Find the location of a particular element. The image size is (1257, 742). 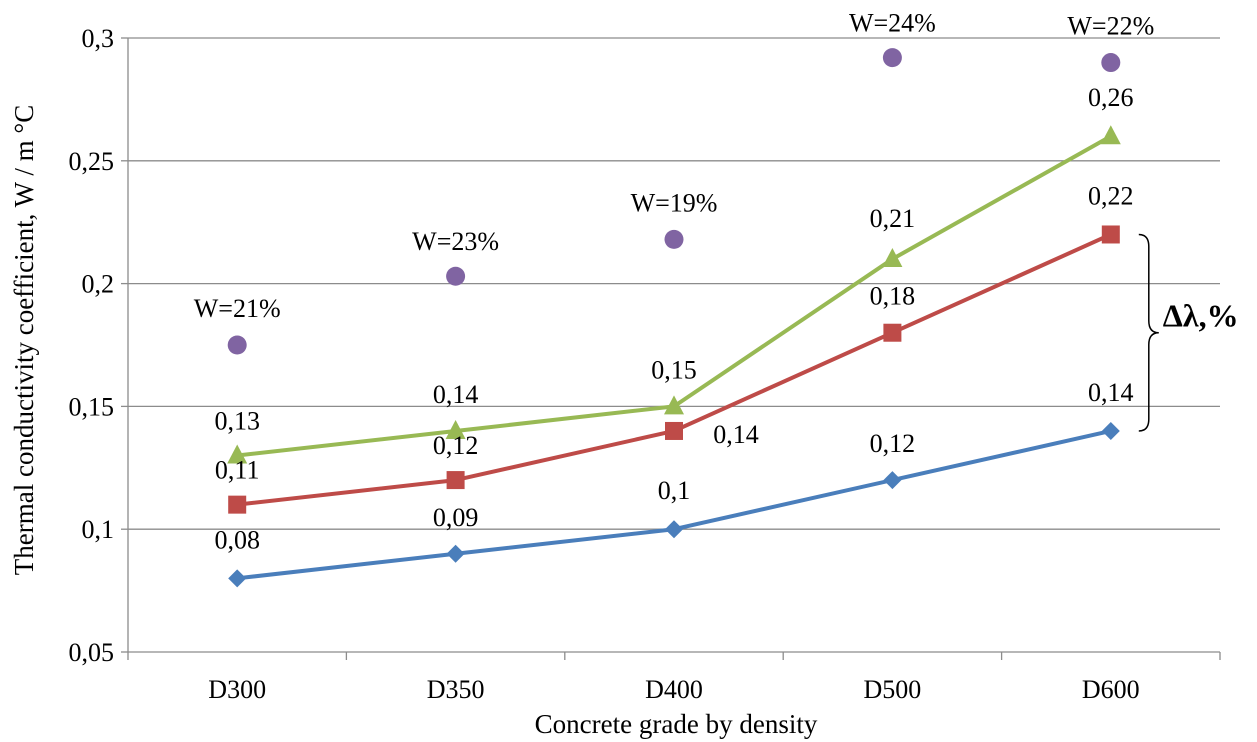

y-tick-label: 0,15 is located at coordinates (92, 406).